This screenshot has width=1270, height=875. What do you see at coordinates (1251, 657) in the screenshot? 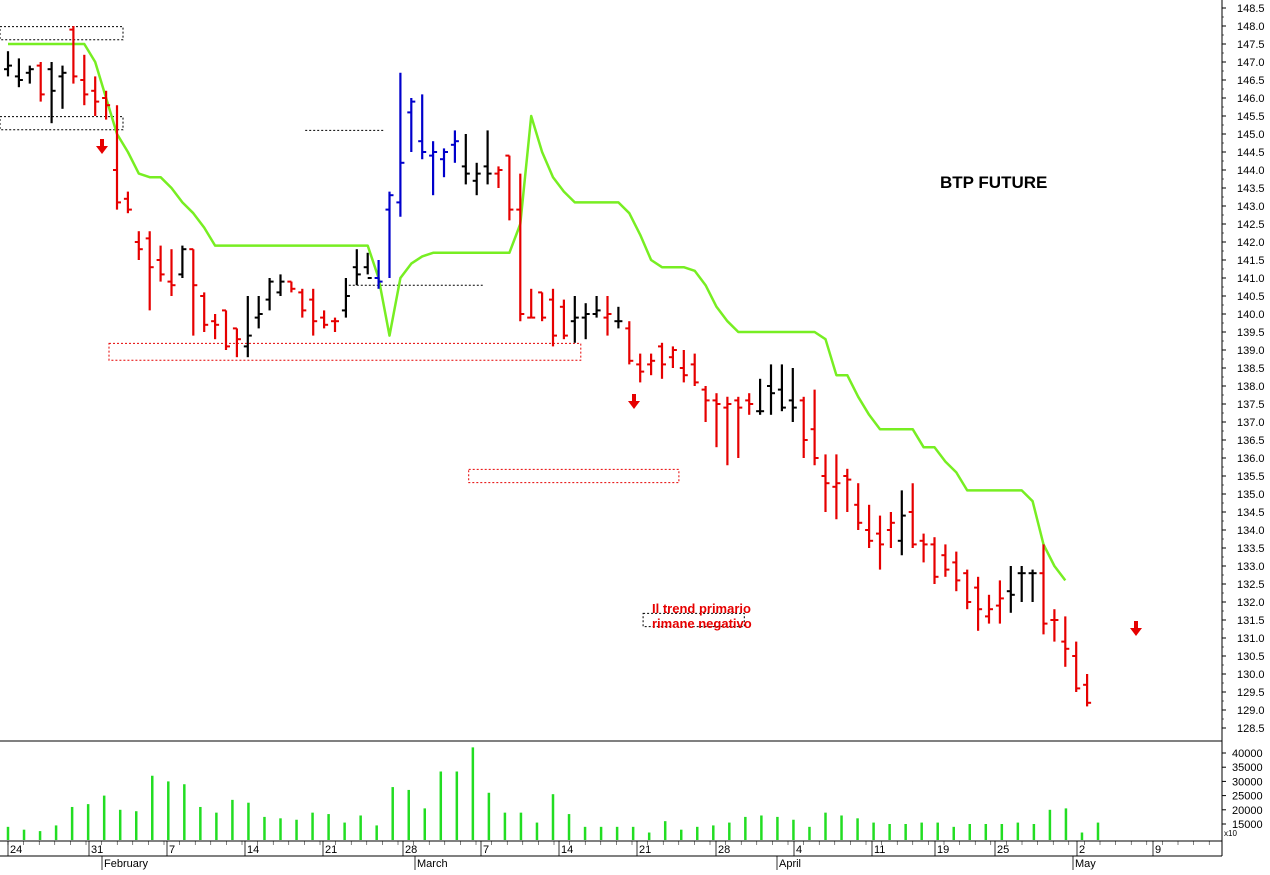
I see `y-tick-label: 130.5` at bounding box center [1251, 657].